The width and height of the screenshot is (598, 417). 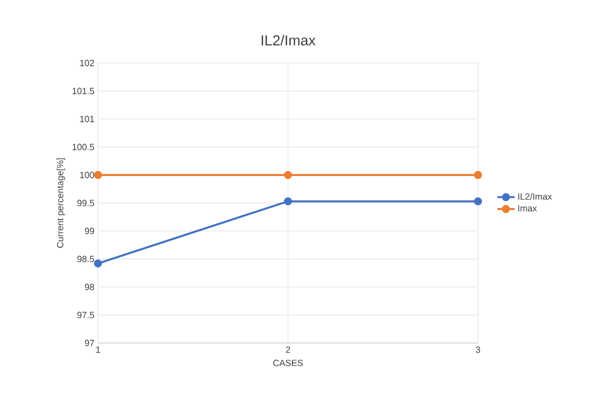 What do you see at coordinates (289, 40) in the screenshot?
I see `chart-title: IL2/Imax` at bounding box center [289, 40].